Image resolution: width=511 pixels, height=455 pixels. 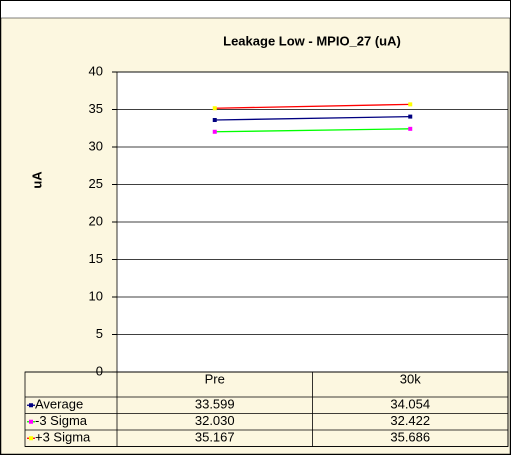 I want to click on table-value: 32.030, so click(x=215, y=420).